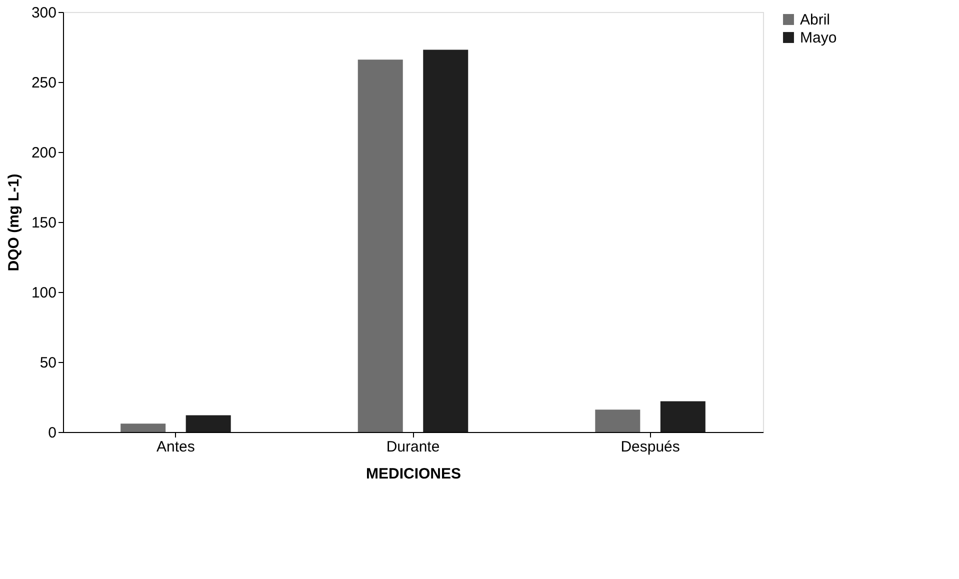  I want to click on y-axis-title: DQO (mg L-1), so click(13, 223).